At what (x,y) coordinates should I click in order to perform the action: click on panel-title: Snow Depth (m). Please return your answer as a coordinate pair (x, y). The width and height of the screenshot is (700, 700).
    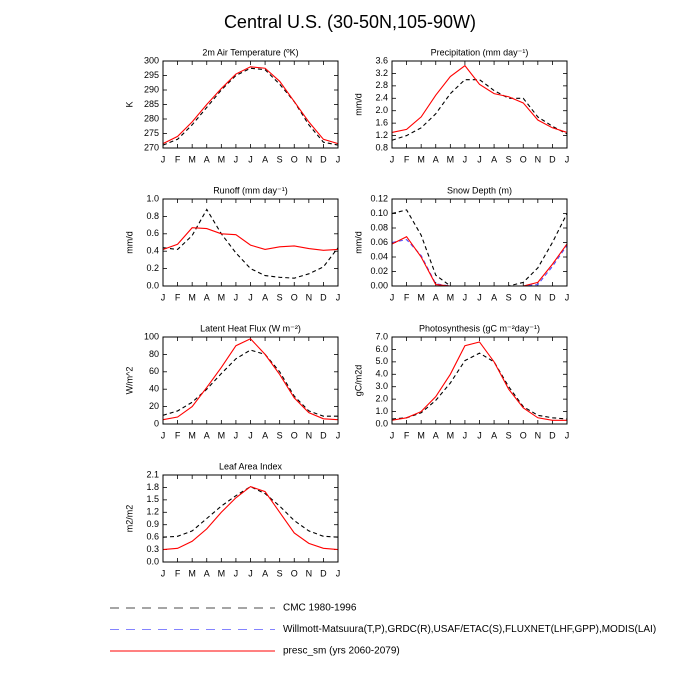
    Looking at the image, I should click on (479, 190).